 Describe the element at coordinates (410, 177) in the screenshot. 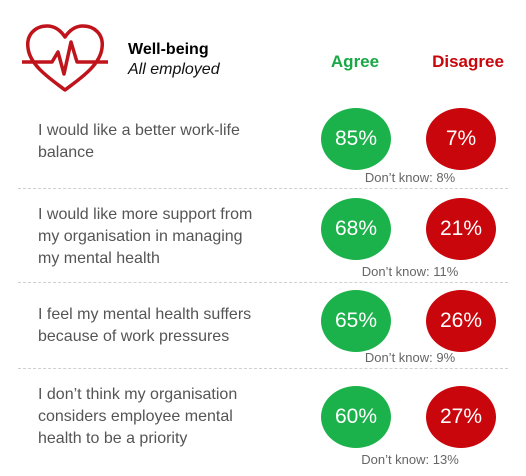

I see `dont-know-label: Don’t know: 8%` at that location.